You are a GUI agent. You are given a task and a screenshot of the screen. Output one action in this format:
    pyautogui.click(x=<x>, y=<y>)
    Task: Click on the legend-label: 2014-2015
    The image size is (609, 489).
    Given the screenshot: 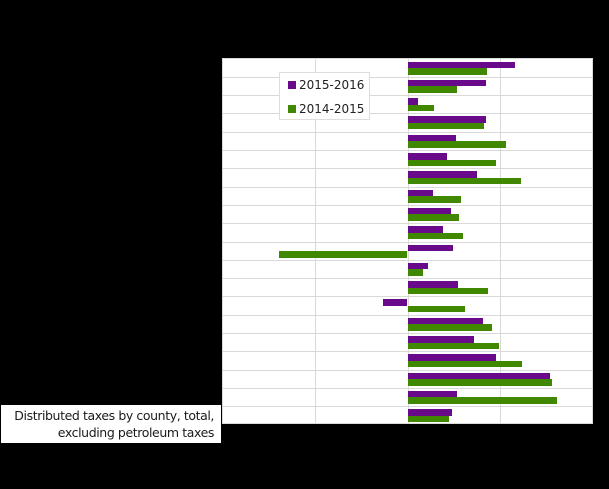 What is the action you would take?
    pyautogui.click(x=332, y=109)
    